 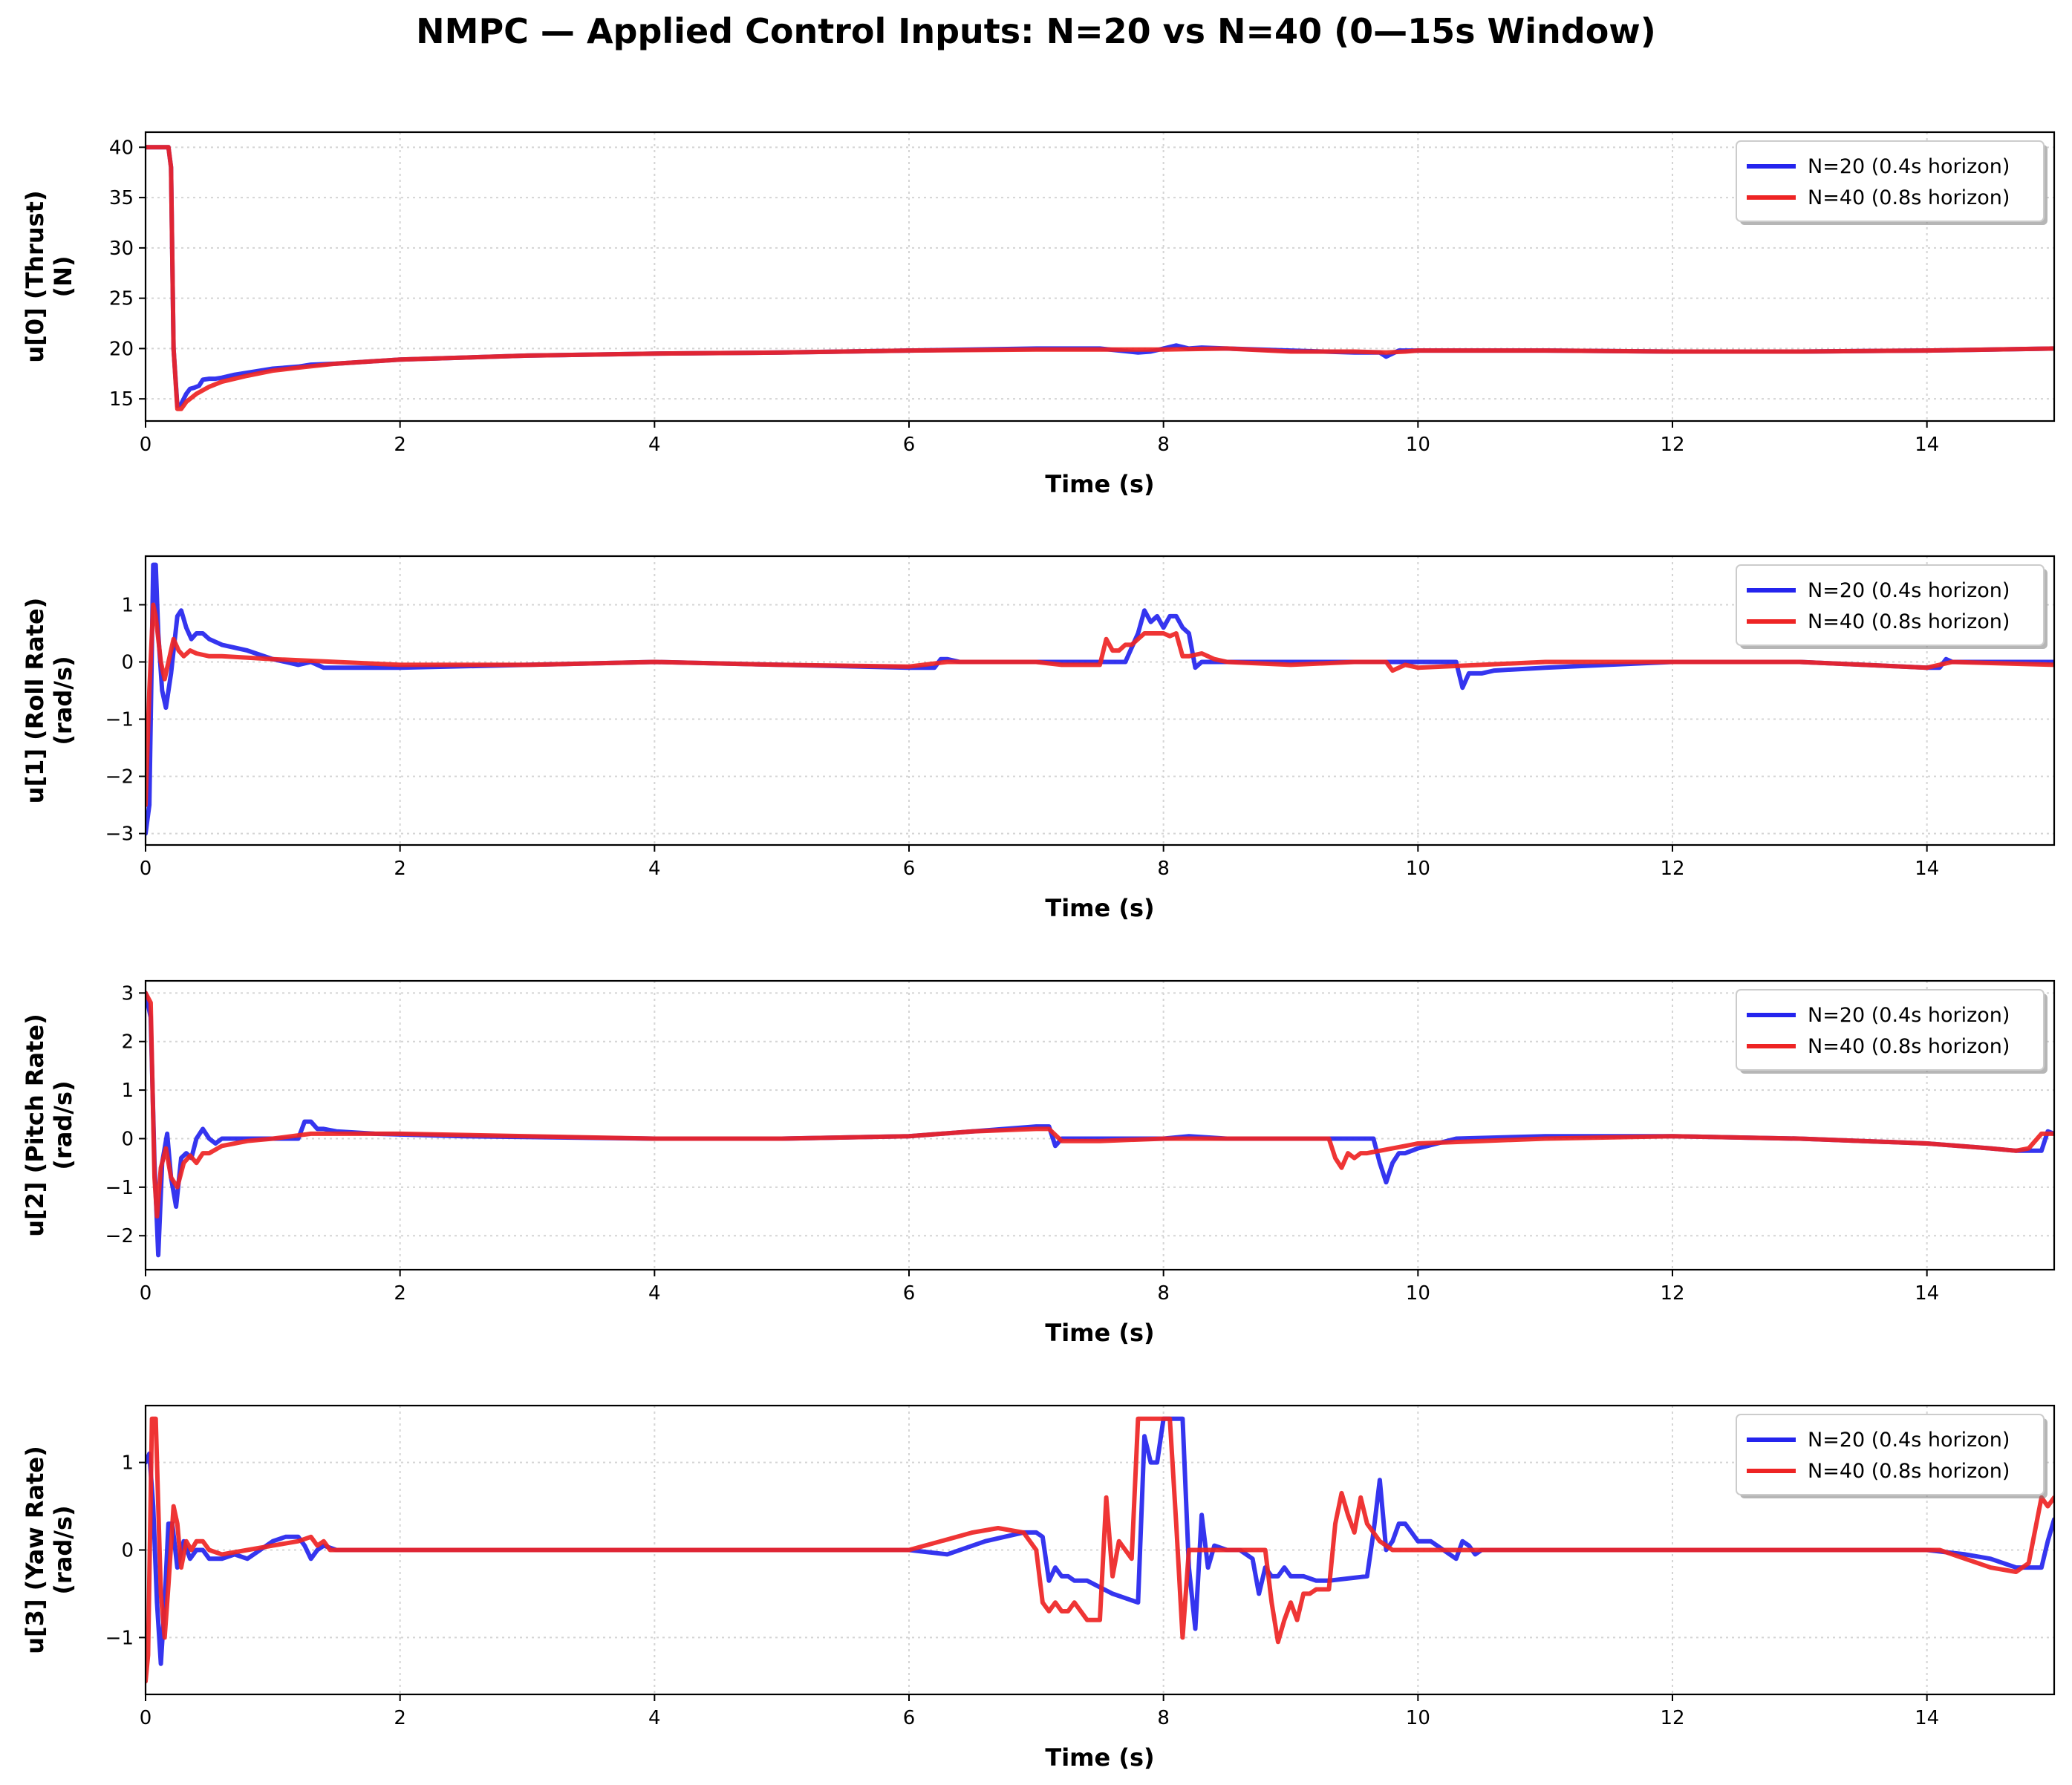 What do you see at coordinates (35, 1126) in the screenshot?
I see `y-axis-label-line: u[2] (Pitch Rate)` at bounding box center [35, 1126].